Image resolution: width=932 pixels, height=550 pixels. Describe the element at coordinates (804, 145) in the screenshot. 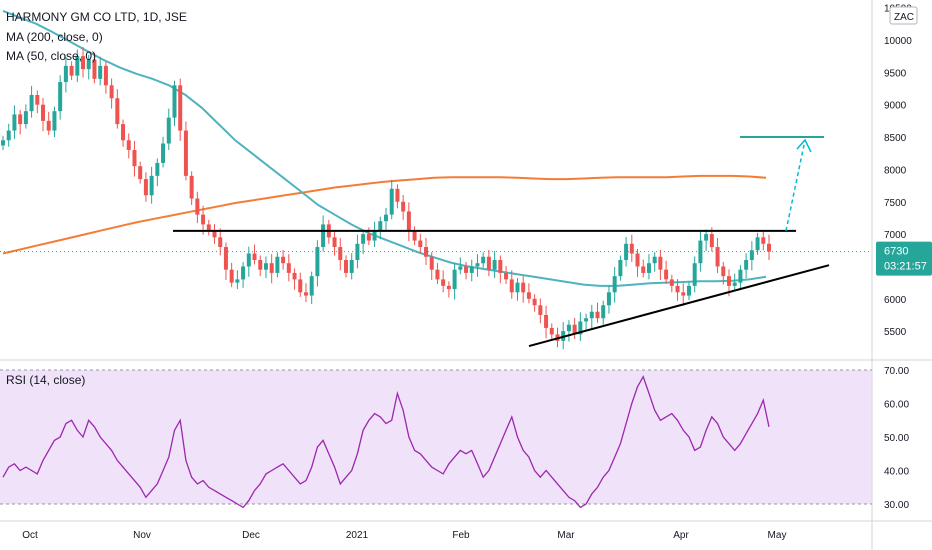

I see `projection-arrowhead` at that location.